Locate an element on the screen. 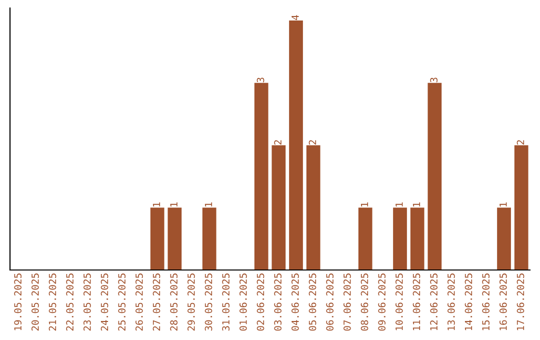 This screenshot has height=340, width=540. x-tick-label: 28.05.2025 is located at coordinates (174, 302).